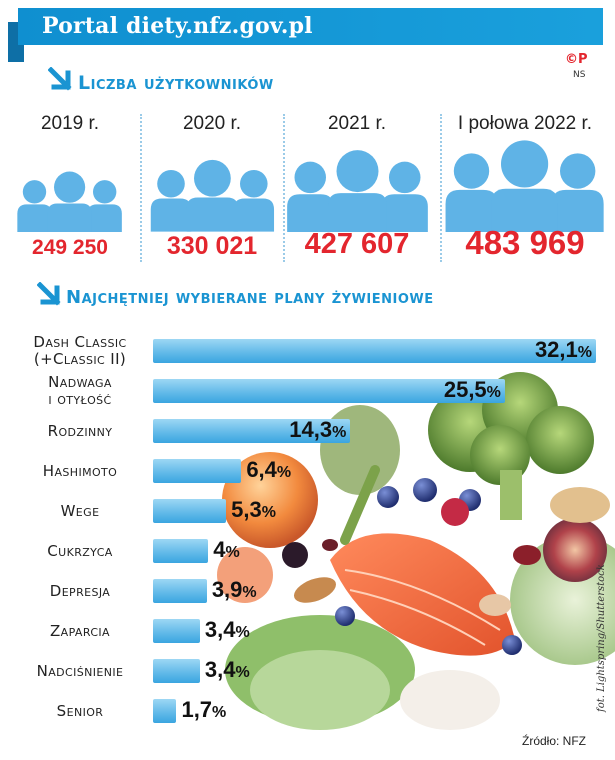 Image resolution: width=615 pixels, height=760 pixels. I want to click on plan-label-line: Senior, so click(80, 710).